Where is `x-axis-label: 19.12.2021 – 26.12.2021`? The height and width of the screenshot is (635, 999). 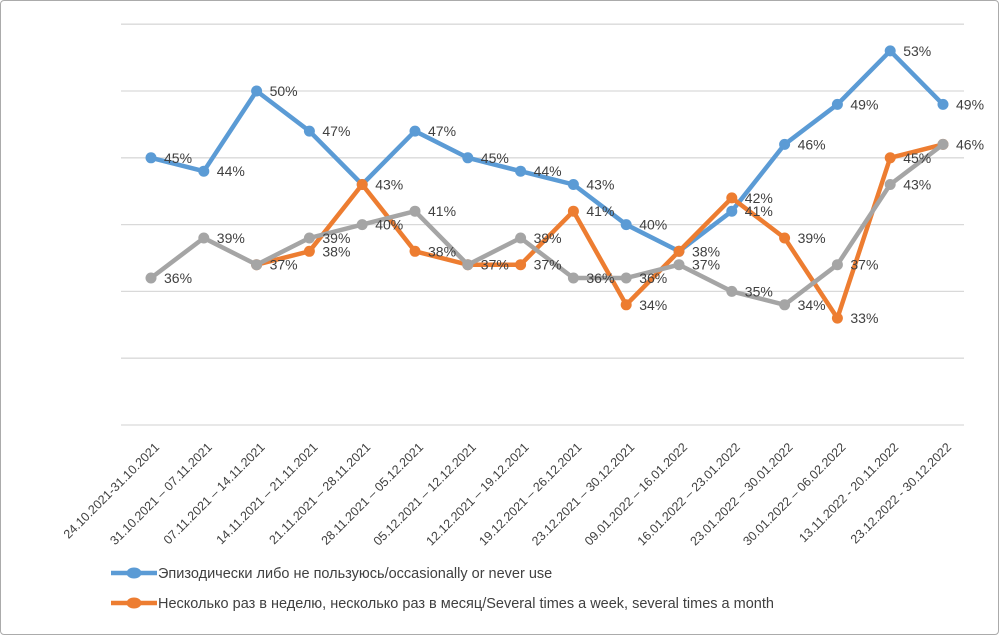
x-axis-label: 19.12.2021 – 26.12.2021 is located at coordinates (530, 494).